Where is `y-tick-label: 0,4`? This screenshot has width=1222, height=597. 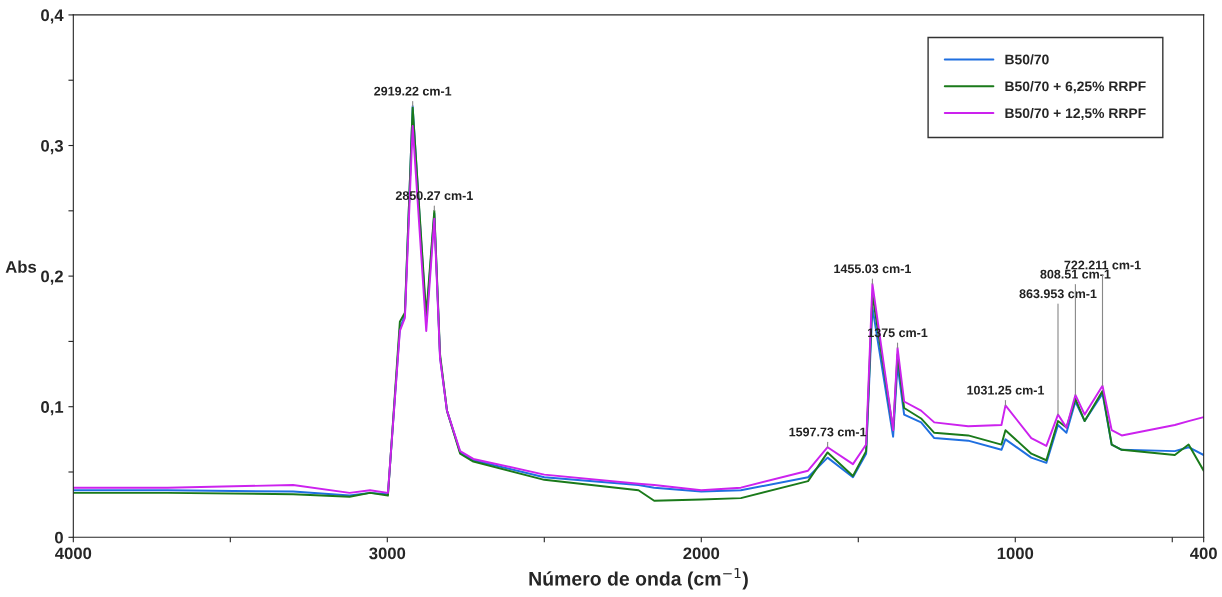 y-tick-label: 0,4 is located at coordinates (52, 16).